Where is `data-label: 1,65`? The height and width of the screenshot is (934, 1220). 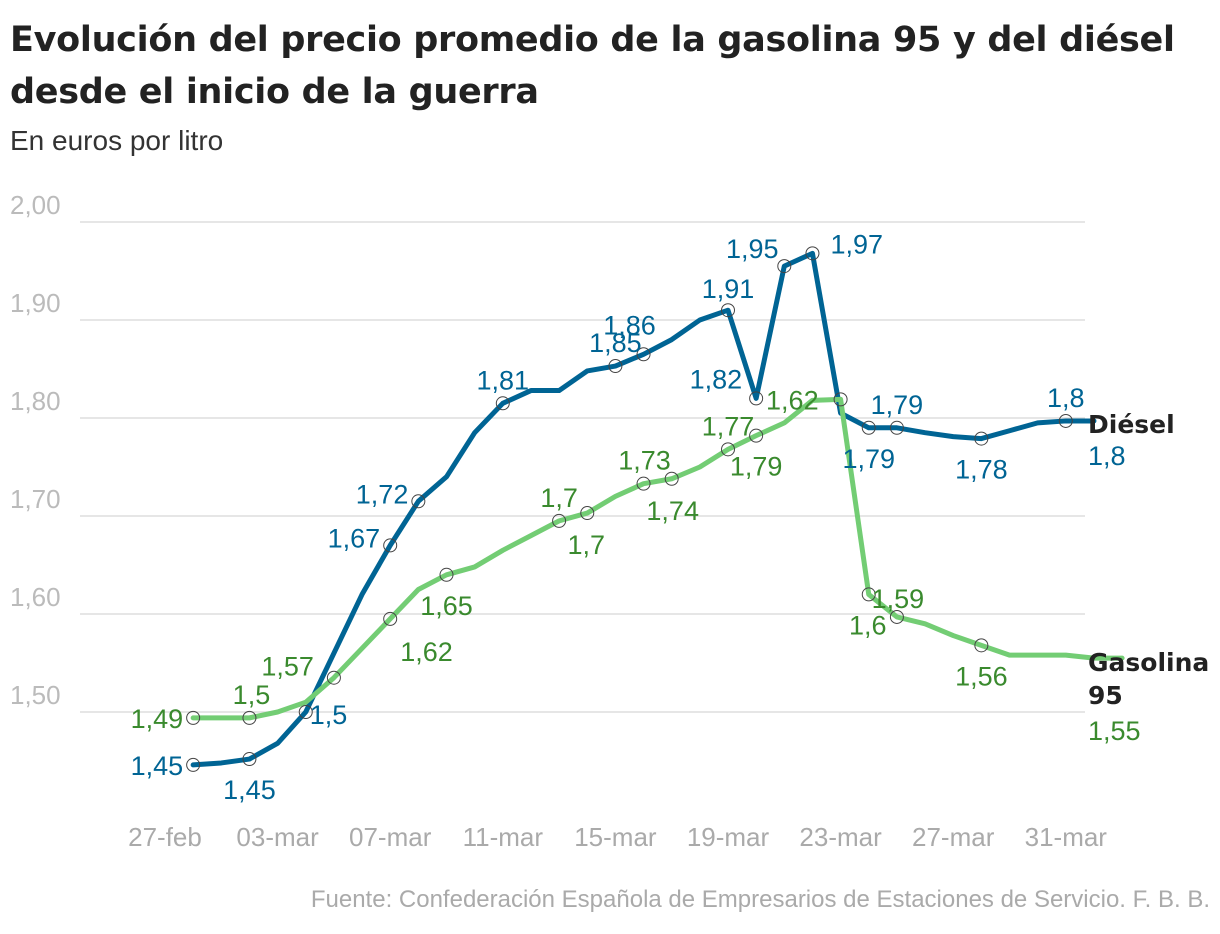 data-label: 1,65 is located at coordinates (446, 606).